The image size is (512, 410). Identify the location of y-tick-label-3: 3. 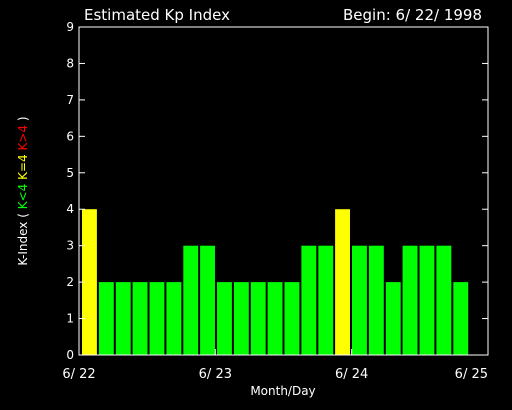
(70, 246).